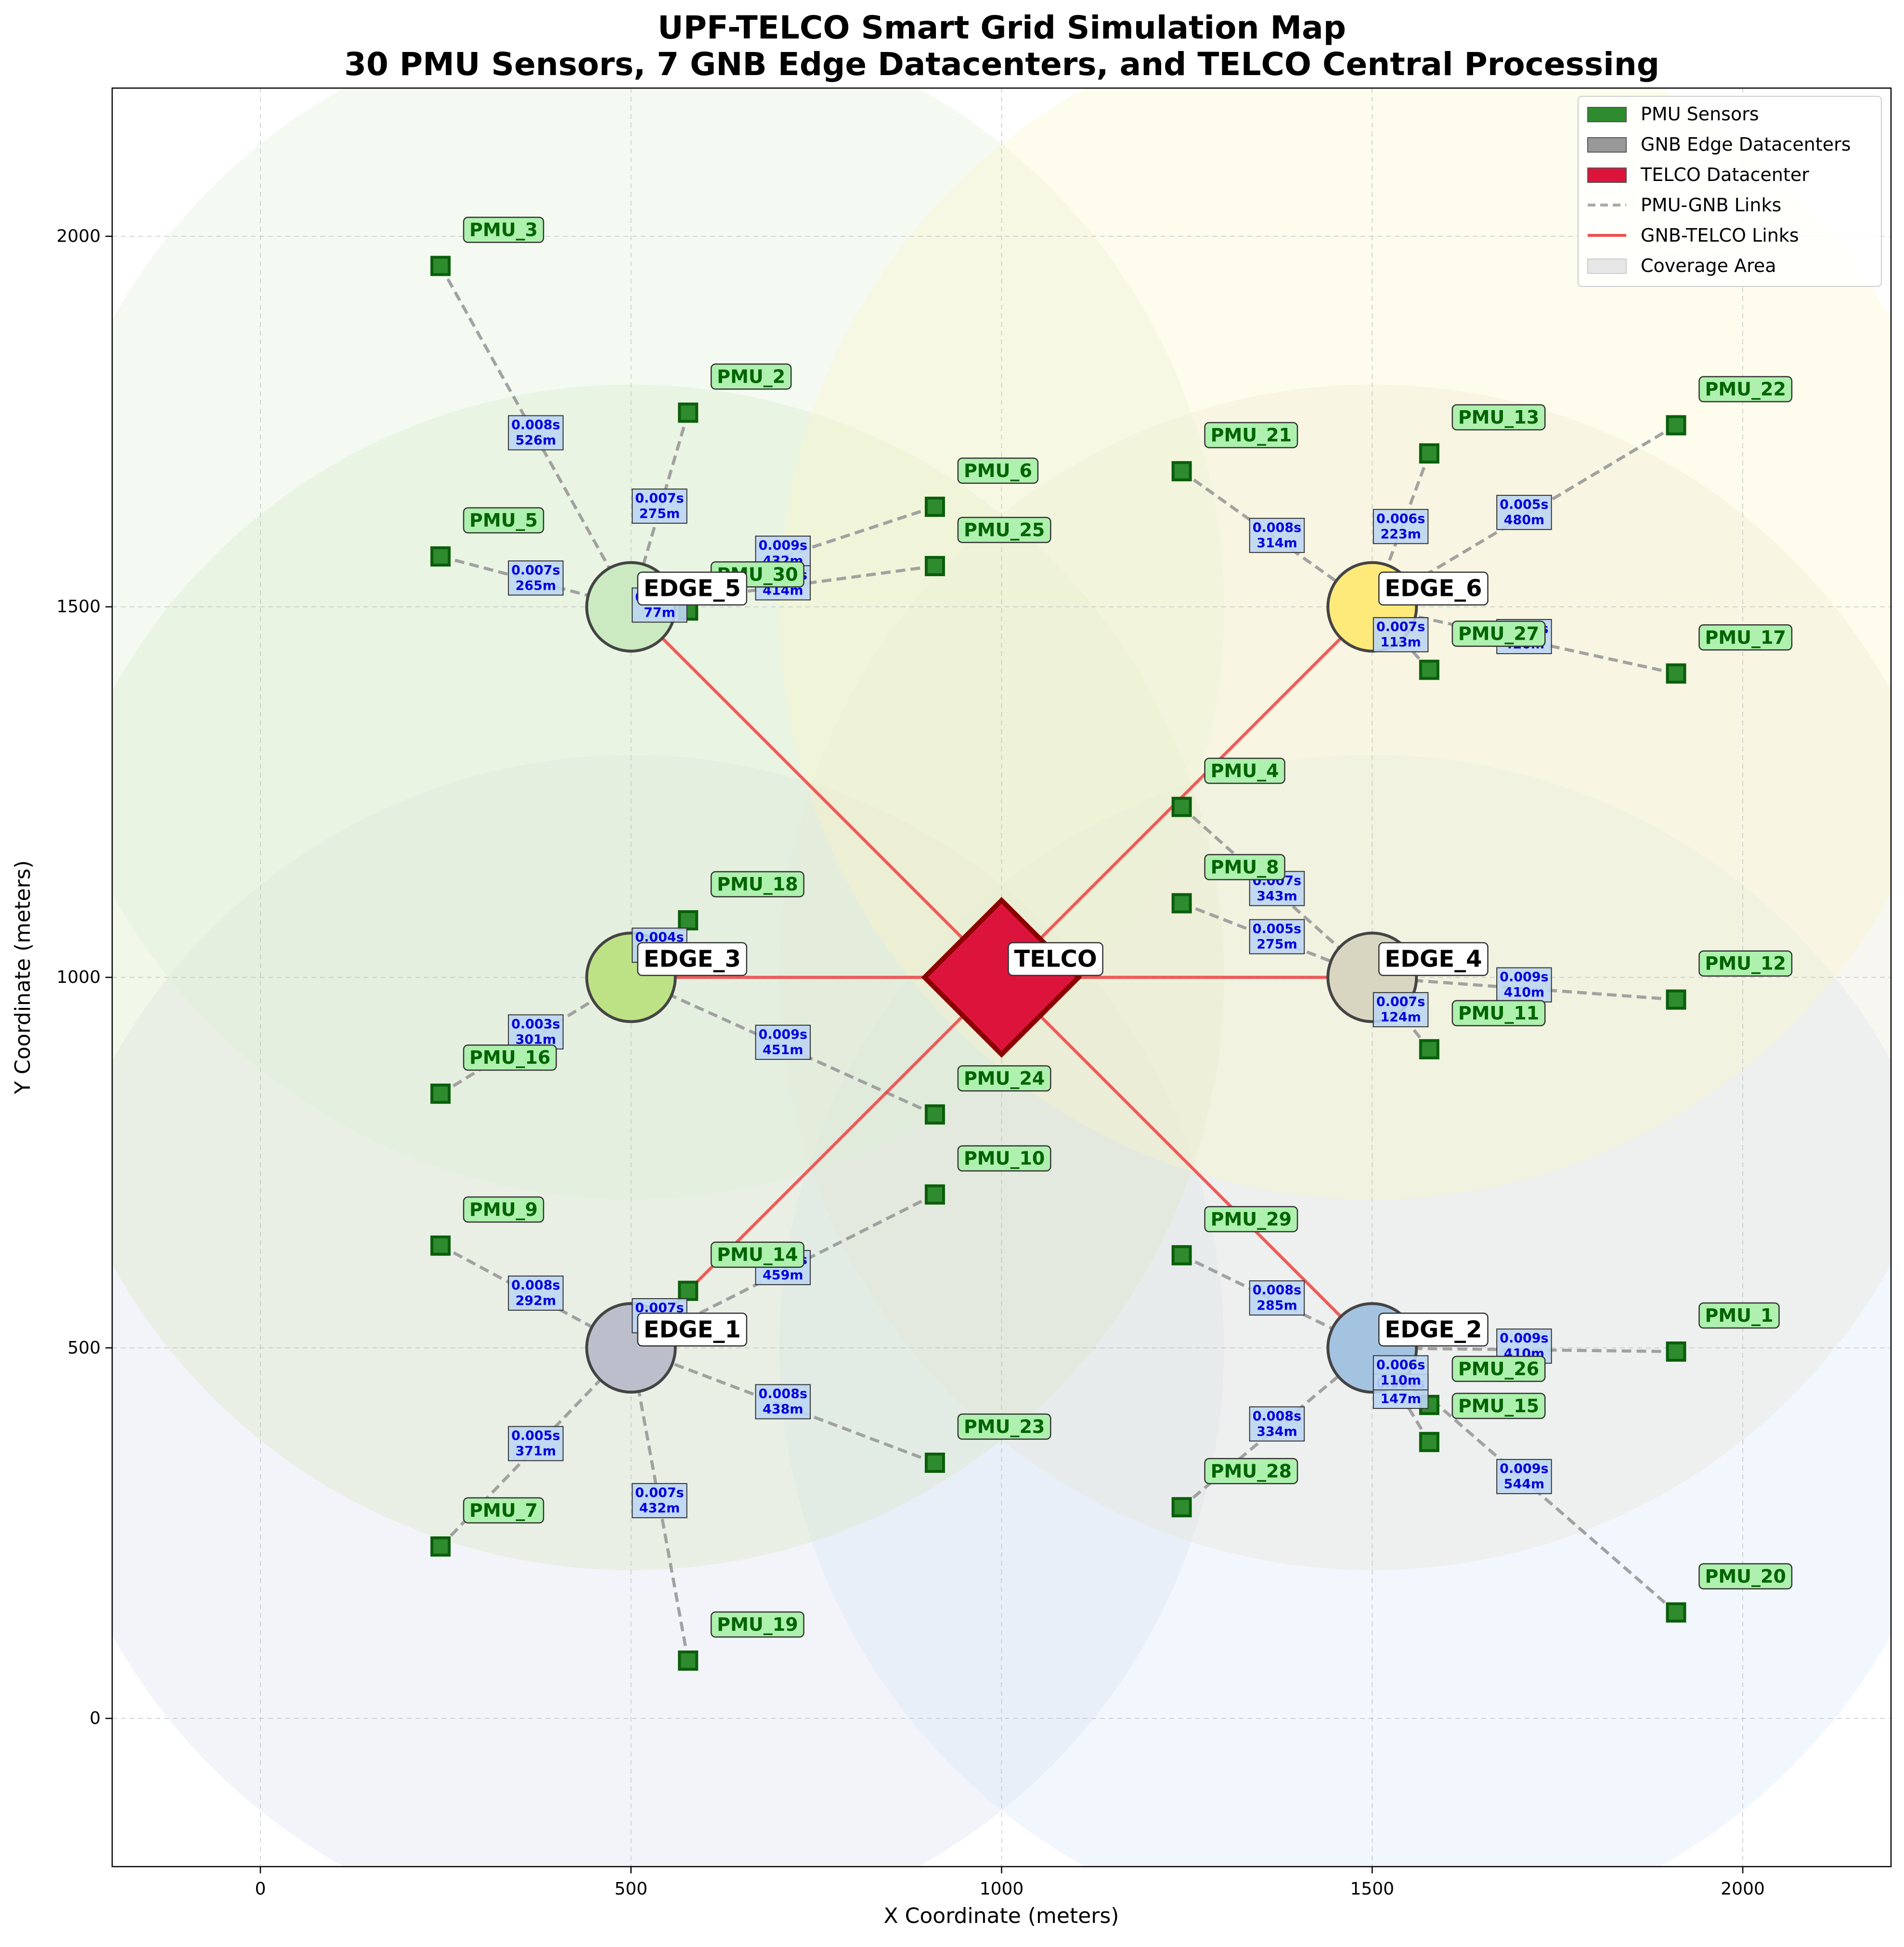 The height and width of the screenshot is (1947, 1904). Describe the element at coordinates (1004, 530) in the screenshot. I see `pmu-label-pmu_25: PMU_25` at that location.